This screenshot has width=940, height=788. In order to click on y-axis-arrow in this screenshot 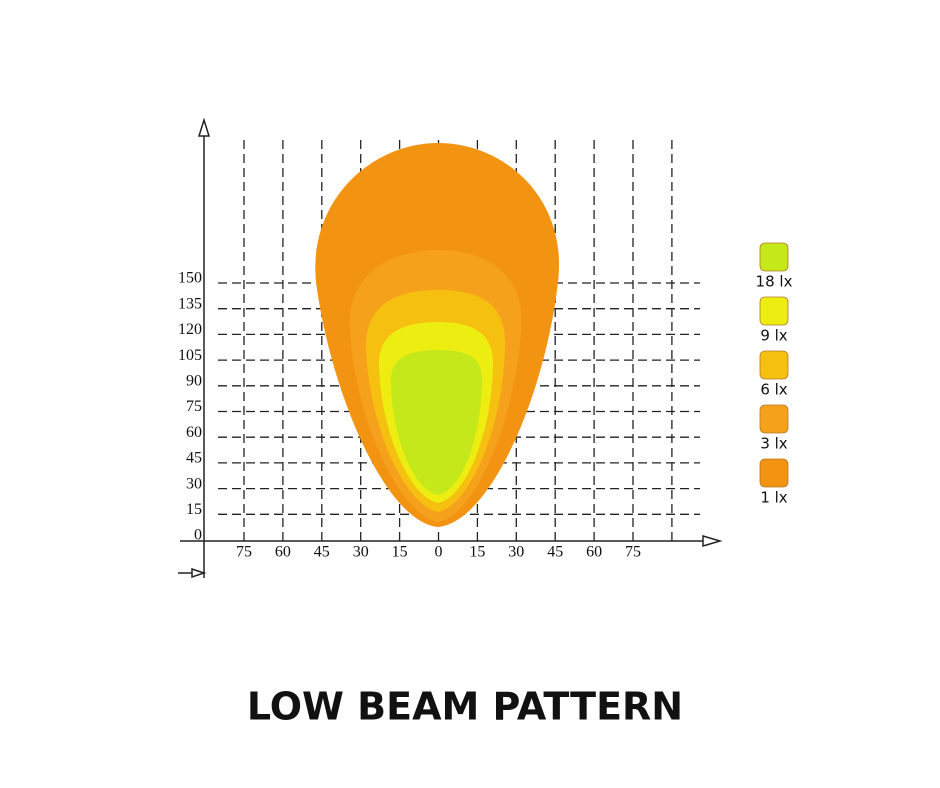, I will do `click(204, 127)`.